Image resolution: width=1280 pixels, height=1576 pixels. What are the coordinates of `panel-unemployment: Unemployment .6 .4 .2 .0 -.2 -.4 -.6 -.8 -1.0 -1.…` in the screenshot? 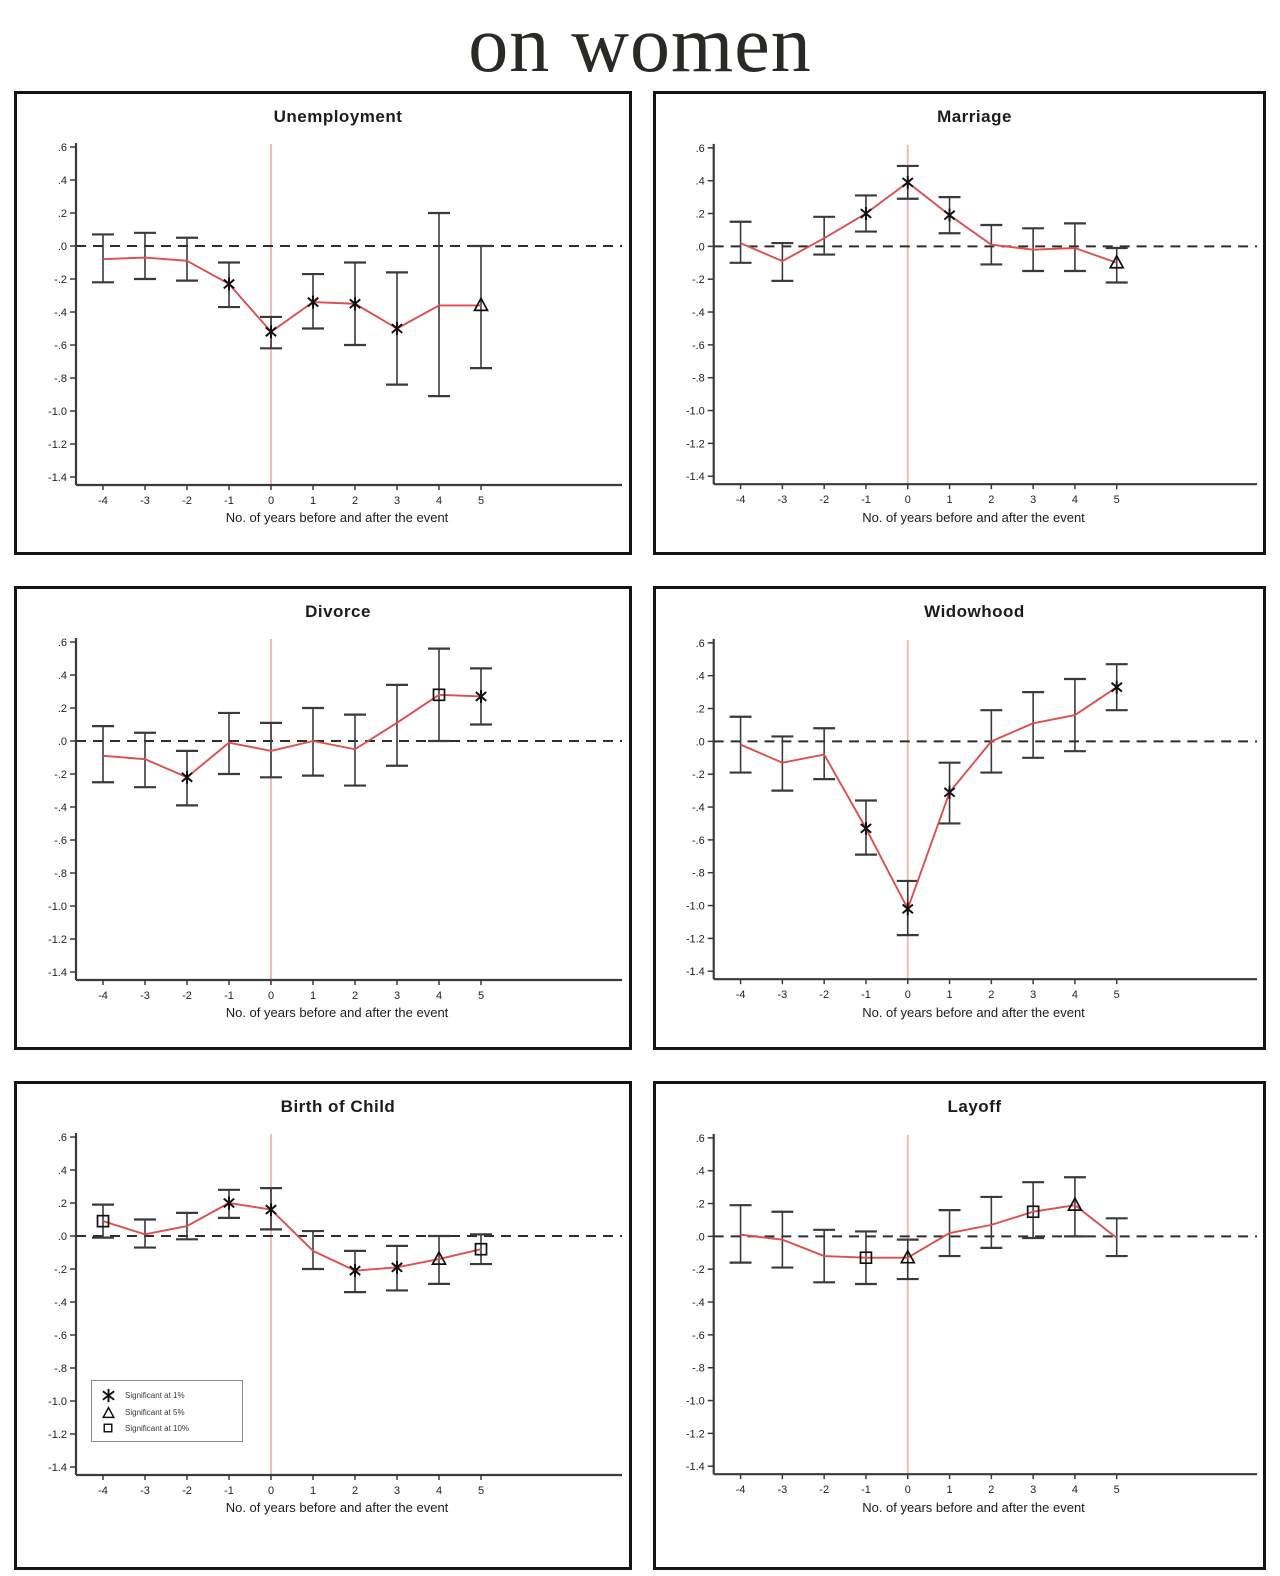 It's located at (323, 323).